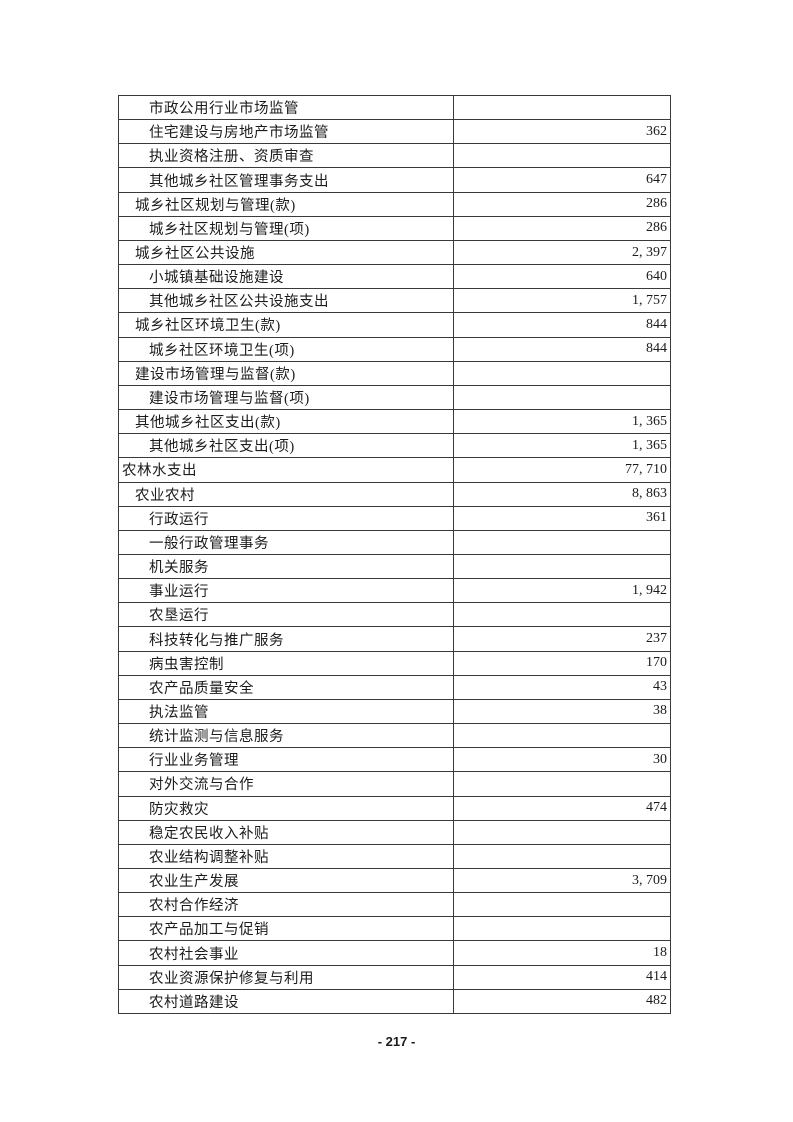 The image size is (793, 1122). I want to click on table-row: 行业业务管理 30, so click(394, 760).